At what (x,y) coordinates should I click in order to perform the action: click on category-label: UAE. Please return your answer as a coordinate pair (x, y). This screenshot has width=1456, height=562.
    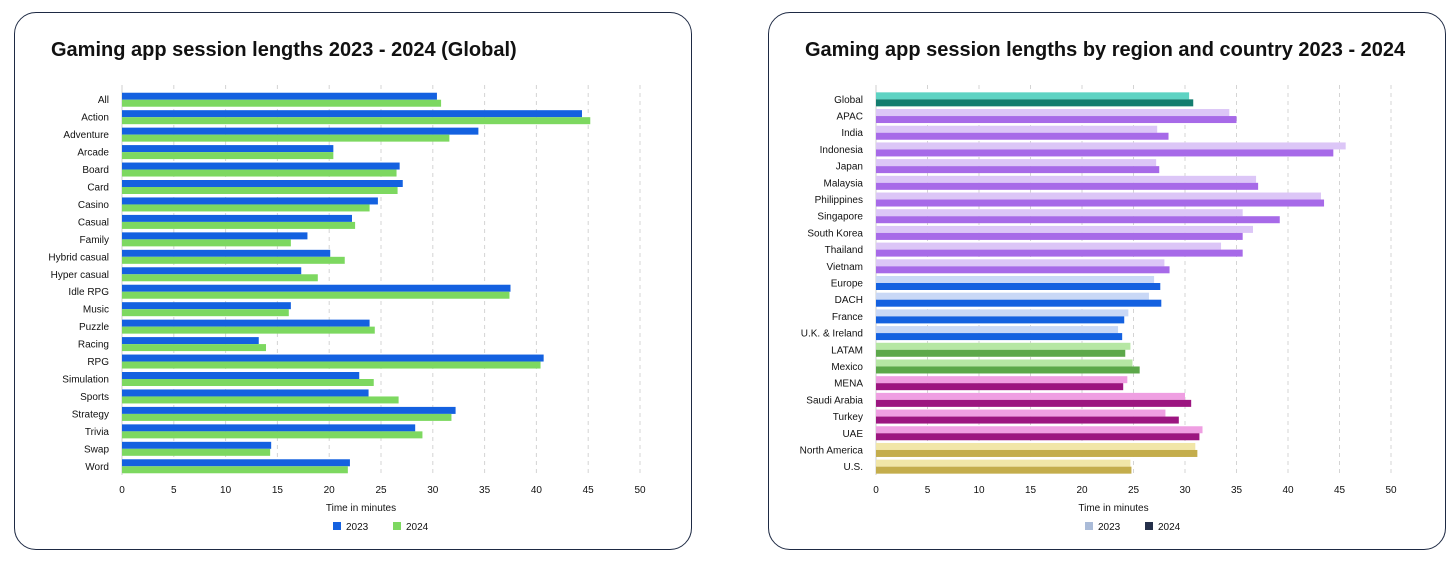
    Looking at the image, I should click on (852, 434).